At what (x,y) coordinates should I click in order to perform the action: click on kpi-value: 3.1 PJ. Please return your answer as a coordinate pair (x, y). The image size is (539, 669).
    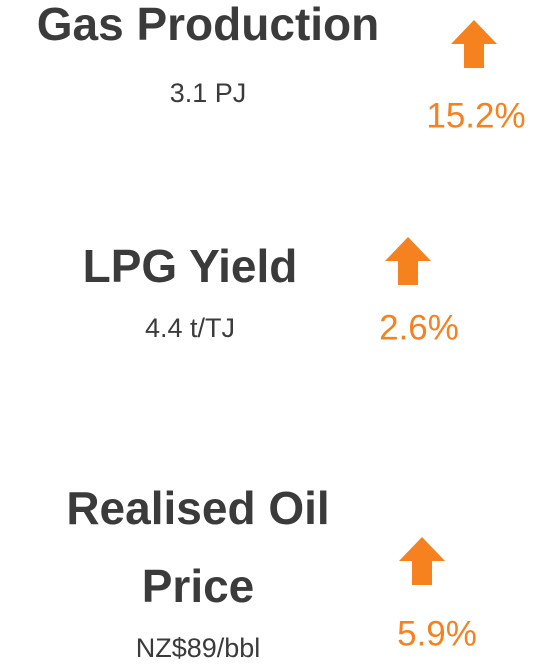
    Looking at the image, I should click on (208, 93).